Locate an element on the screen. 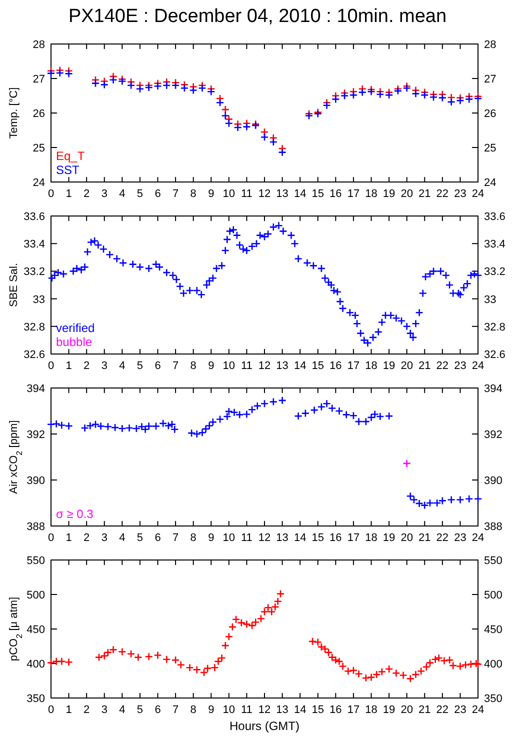 The image size is (515, 739). y-tick-label: 388 is located at coordinates (35, 527).